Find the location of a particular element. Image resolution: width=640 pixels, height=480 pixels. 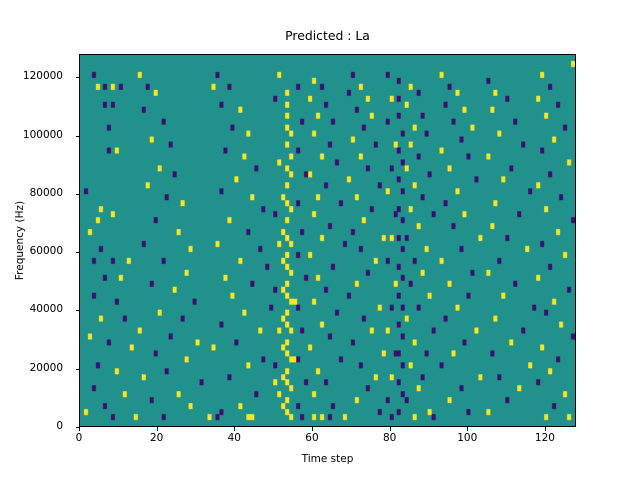

y-tick-label: 60000 is located at coordinates (46, 251).